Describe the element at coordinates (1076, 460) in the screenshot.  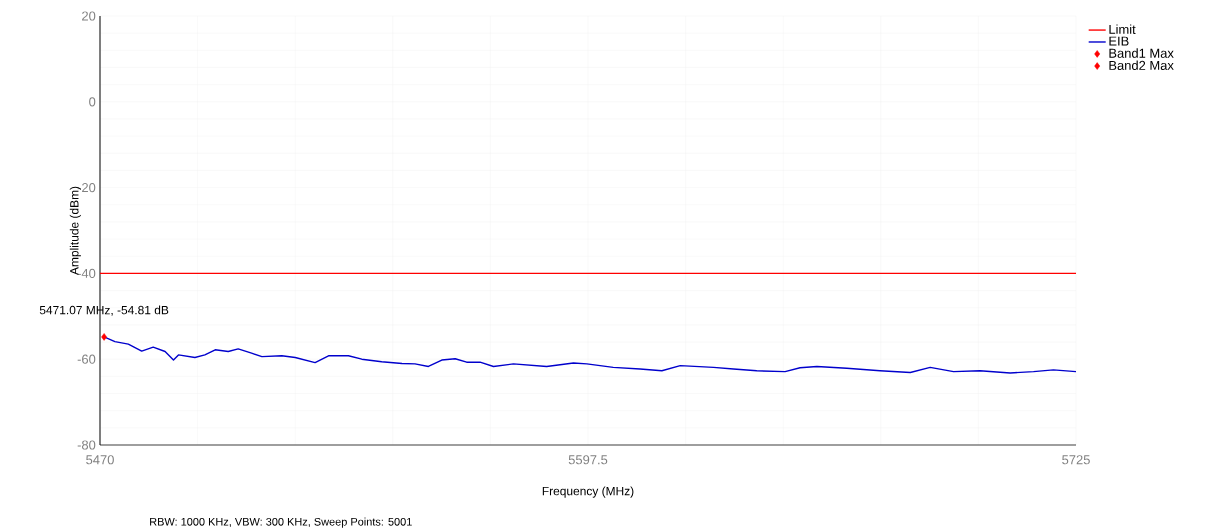
I see `x-tick-label: 5725` at that location.